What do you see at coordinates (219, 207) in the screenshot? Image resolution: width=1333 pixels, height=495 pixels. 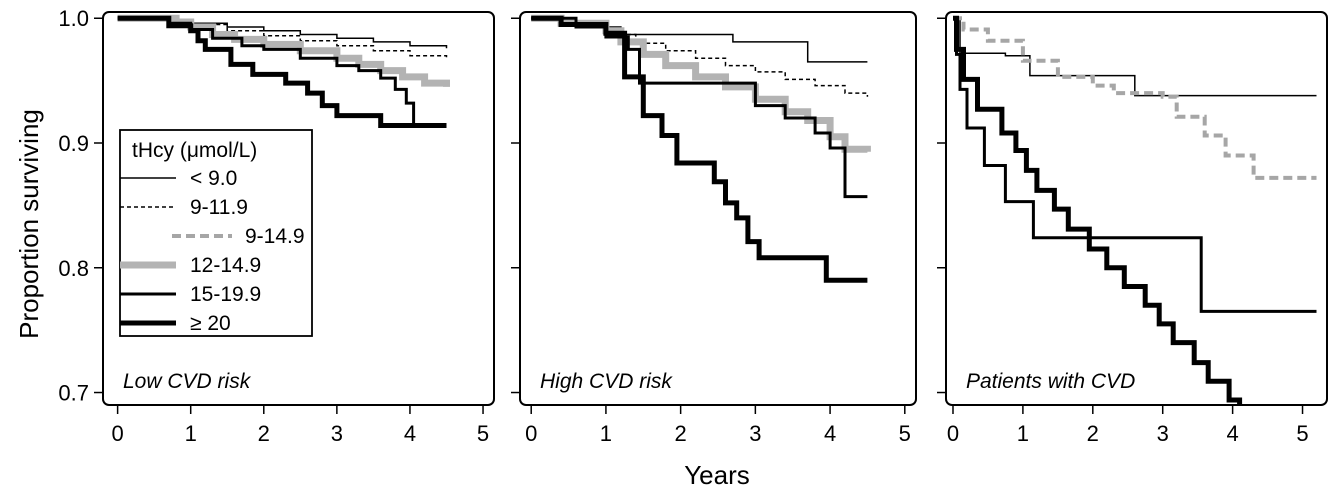 I see `legend-label: 9-11.9` at bounding box center [219, 207].